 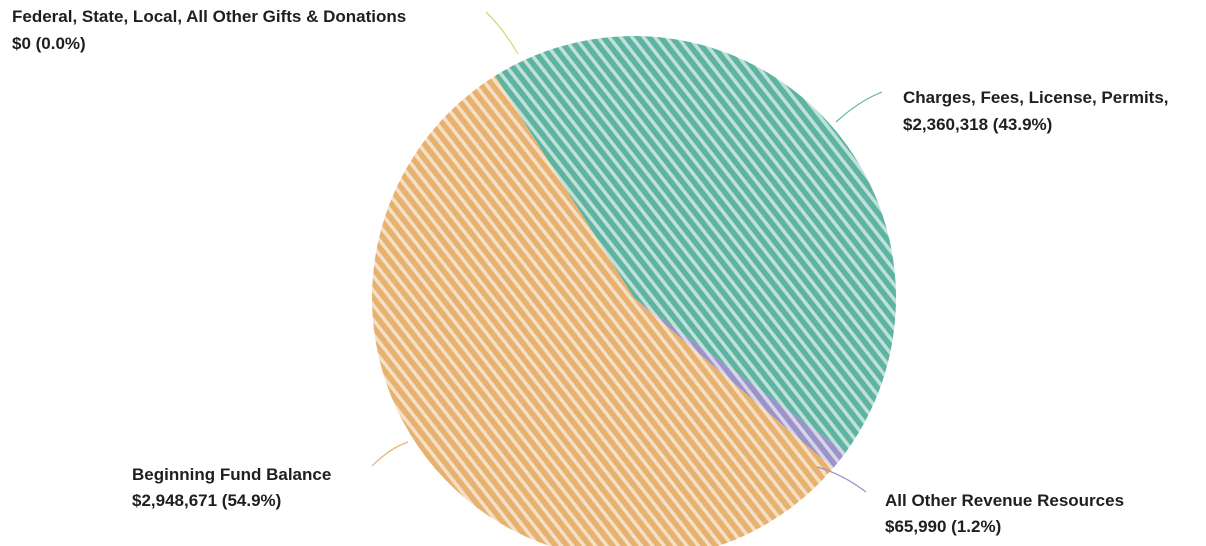 I want to click on slice-name-label: All Other Revenue Resources, so click(x=1004, y=500).